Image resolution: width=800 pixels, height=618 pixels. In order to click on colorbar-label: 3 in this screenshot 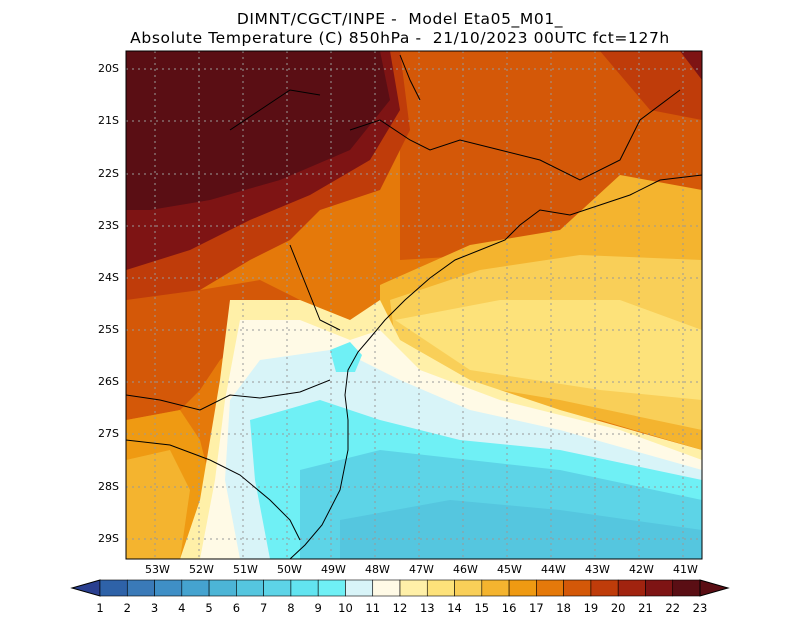, I will do `click(154, 608)`.